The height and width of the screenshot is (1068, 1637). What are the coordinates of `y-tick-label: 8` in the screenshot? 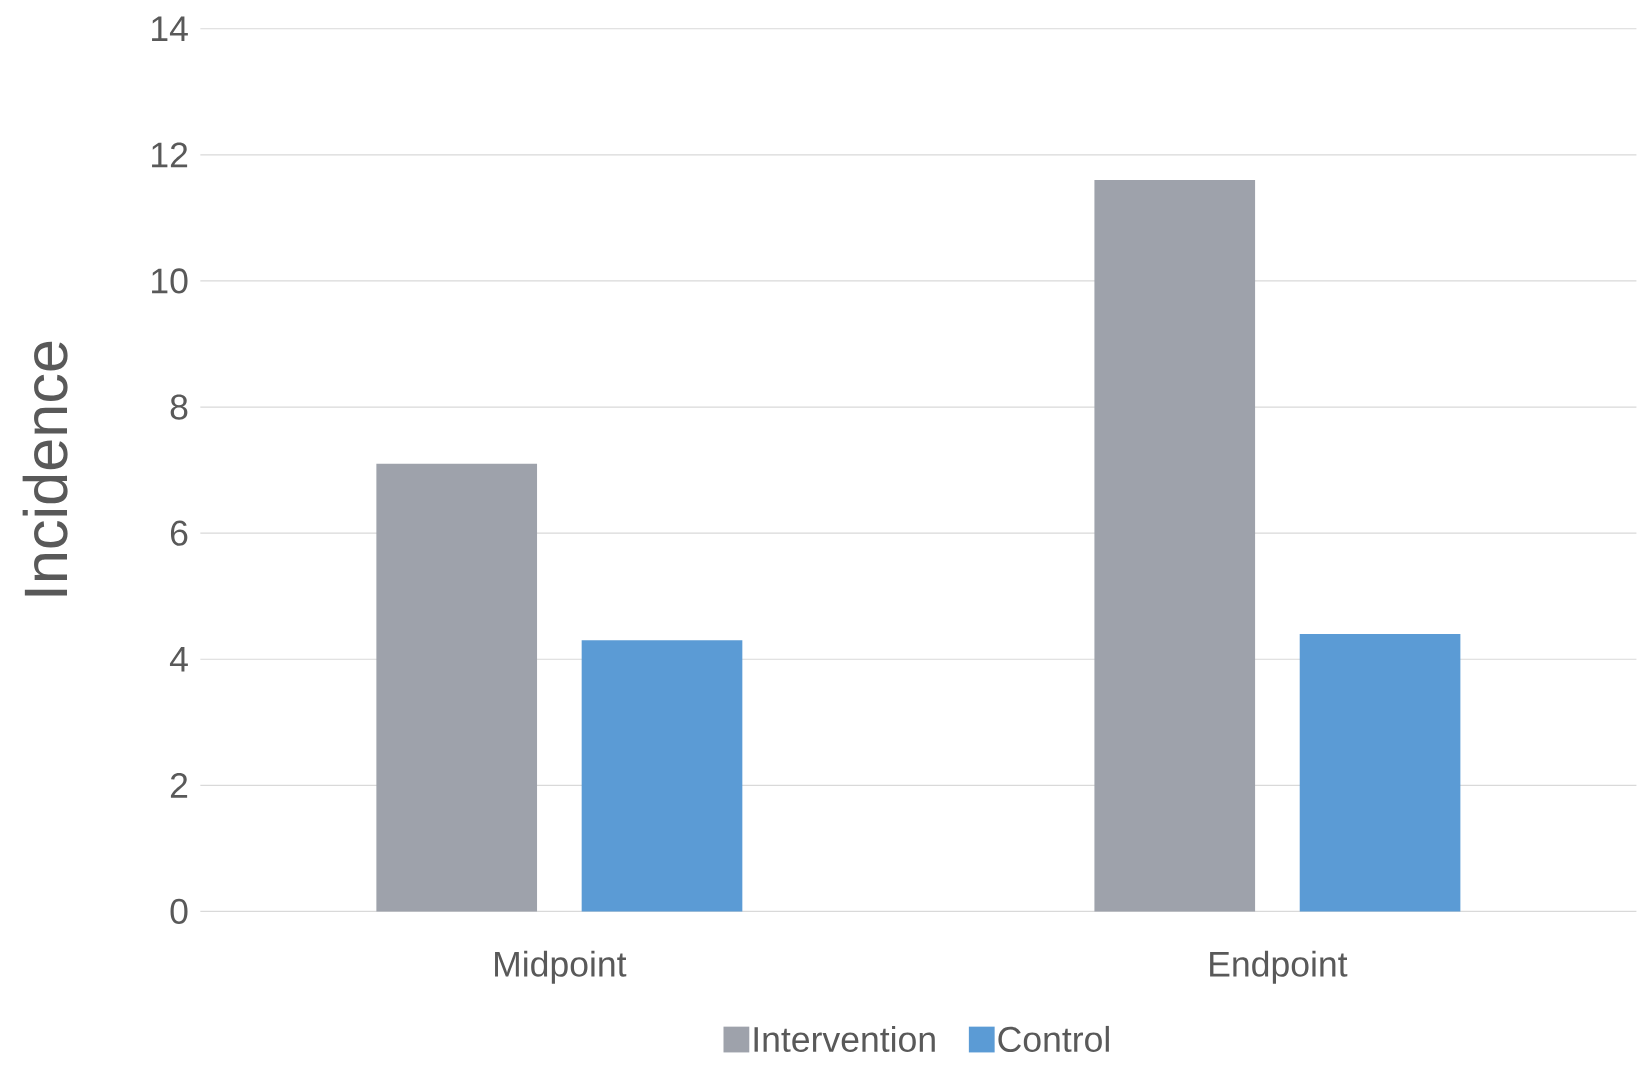 It's located at (179, 407).